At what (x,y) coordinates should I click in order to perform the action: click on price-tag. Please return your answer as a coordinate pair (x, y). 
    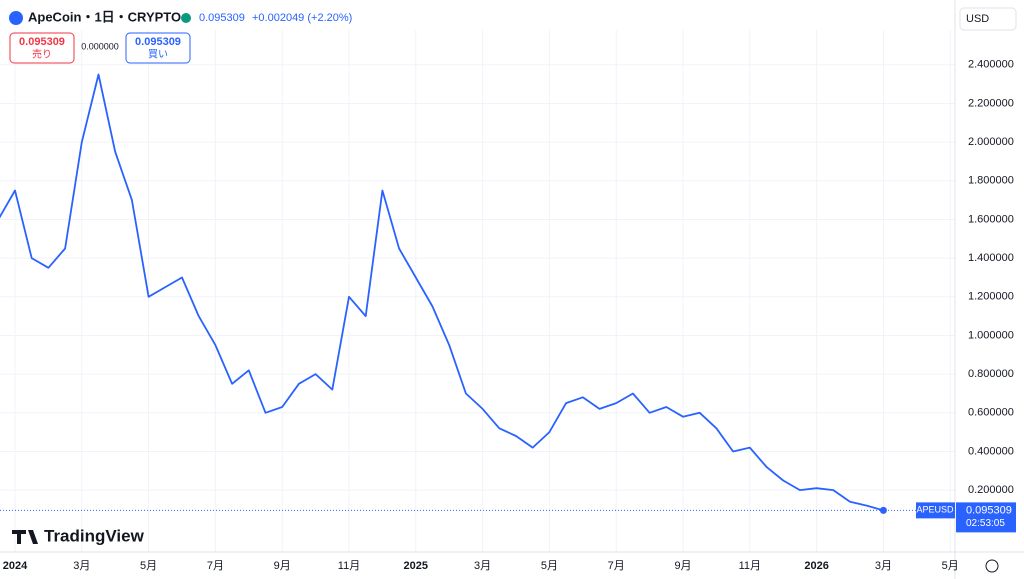
    Looking at the image, I should click on (986, 517).